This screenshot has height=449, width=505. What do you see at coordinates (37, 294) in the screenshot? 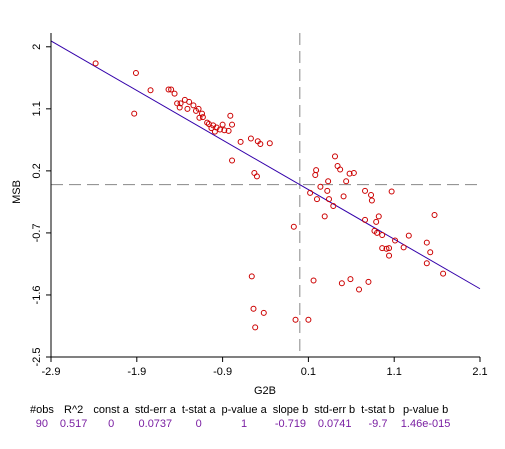
I see `y-tick-label: -1.6` at bounding box center [37, 294].